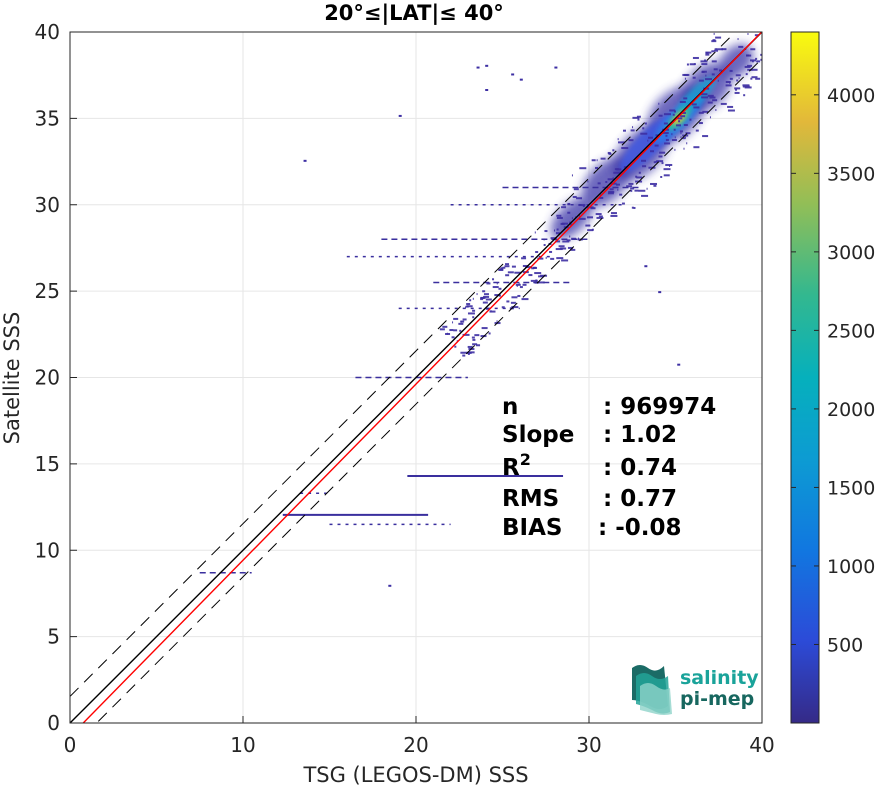  What do you see at coordinates (47, 32) in the screenshot?
I see `y-tick-label: 40` at bounding box center [47, 32].